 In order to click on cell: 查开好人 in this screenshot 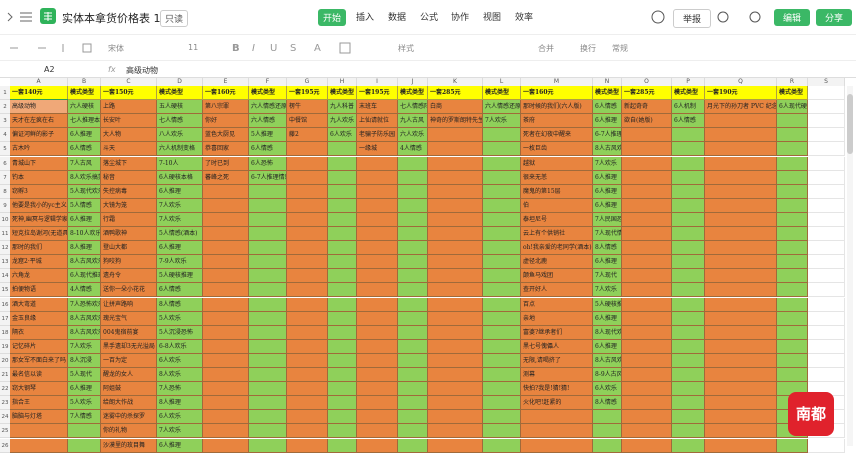, I will do `click(557, 290)`.